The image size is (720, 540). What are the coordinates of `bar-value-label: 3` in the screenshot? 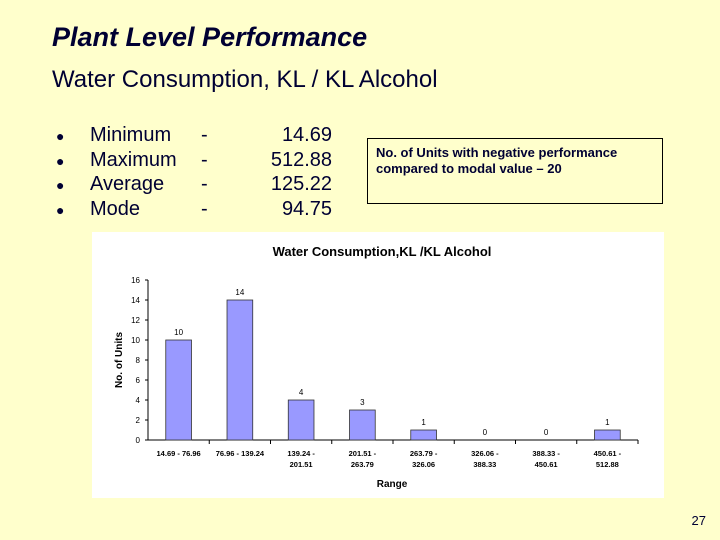 It's located at (362, 402).